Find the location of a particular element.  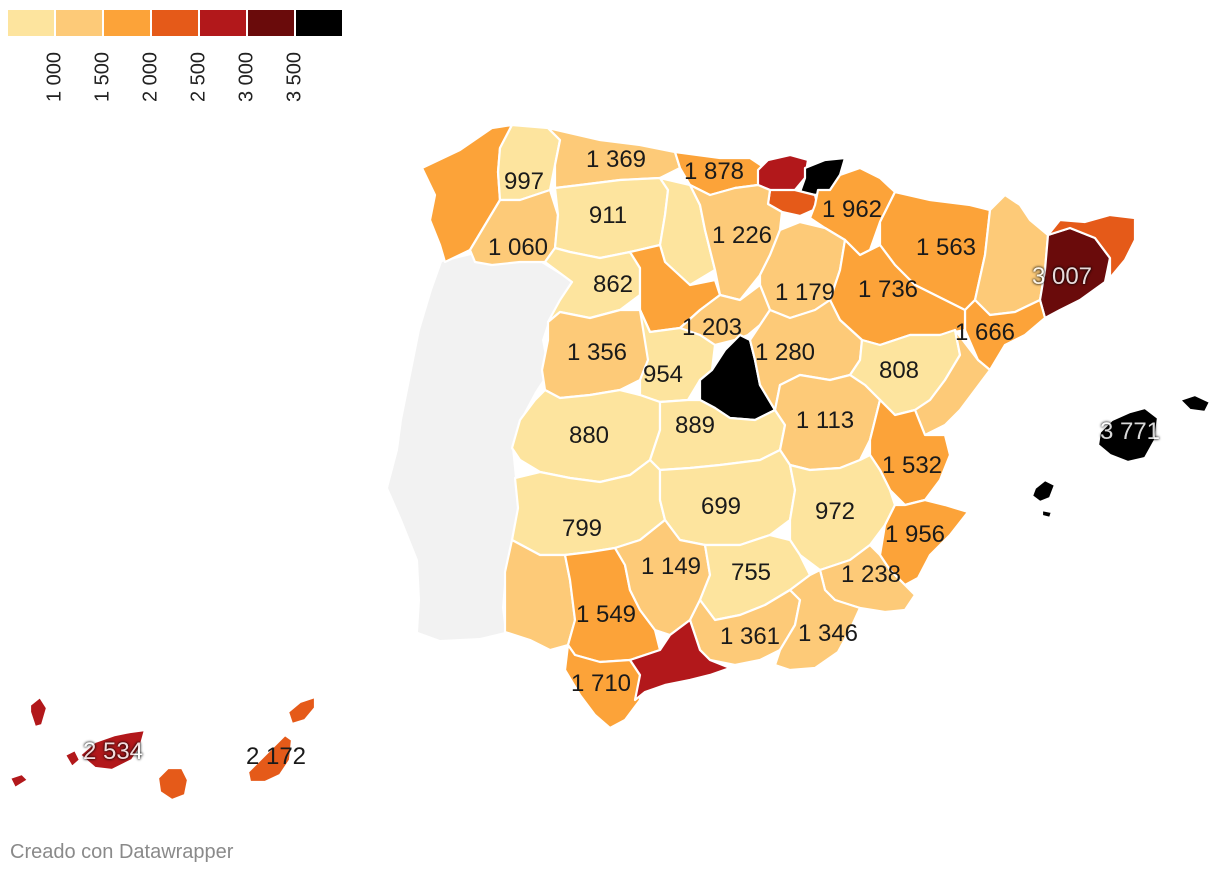

value-label-teruel: 808 is located at coordinates (899, 370).